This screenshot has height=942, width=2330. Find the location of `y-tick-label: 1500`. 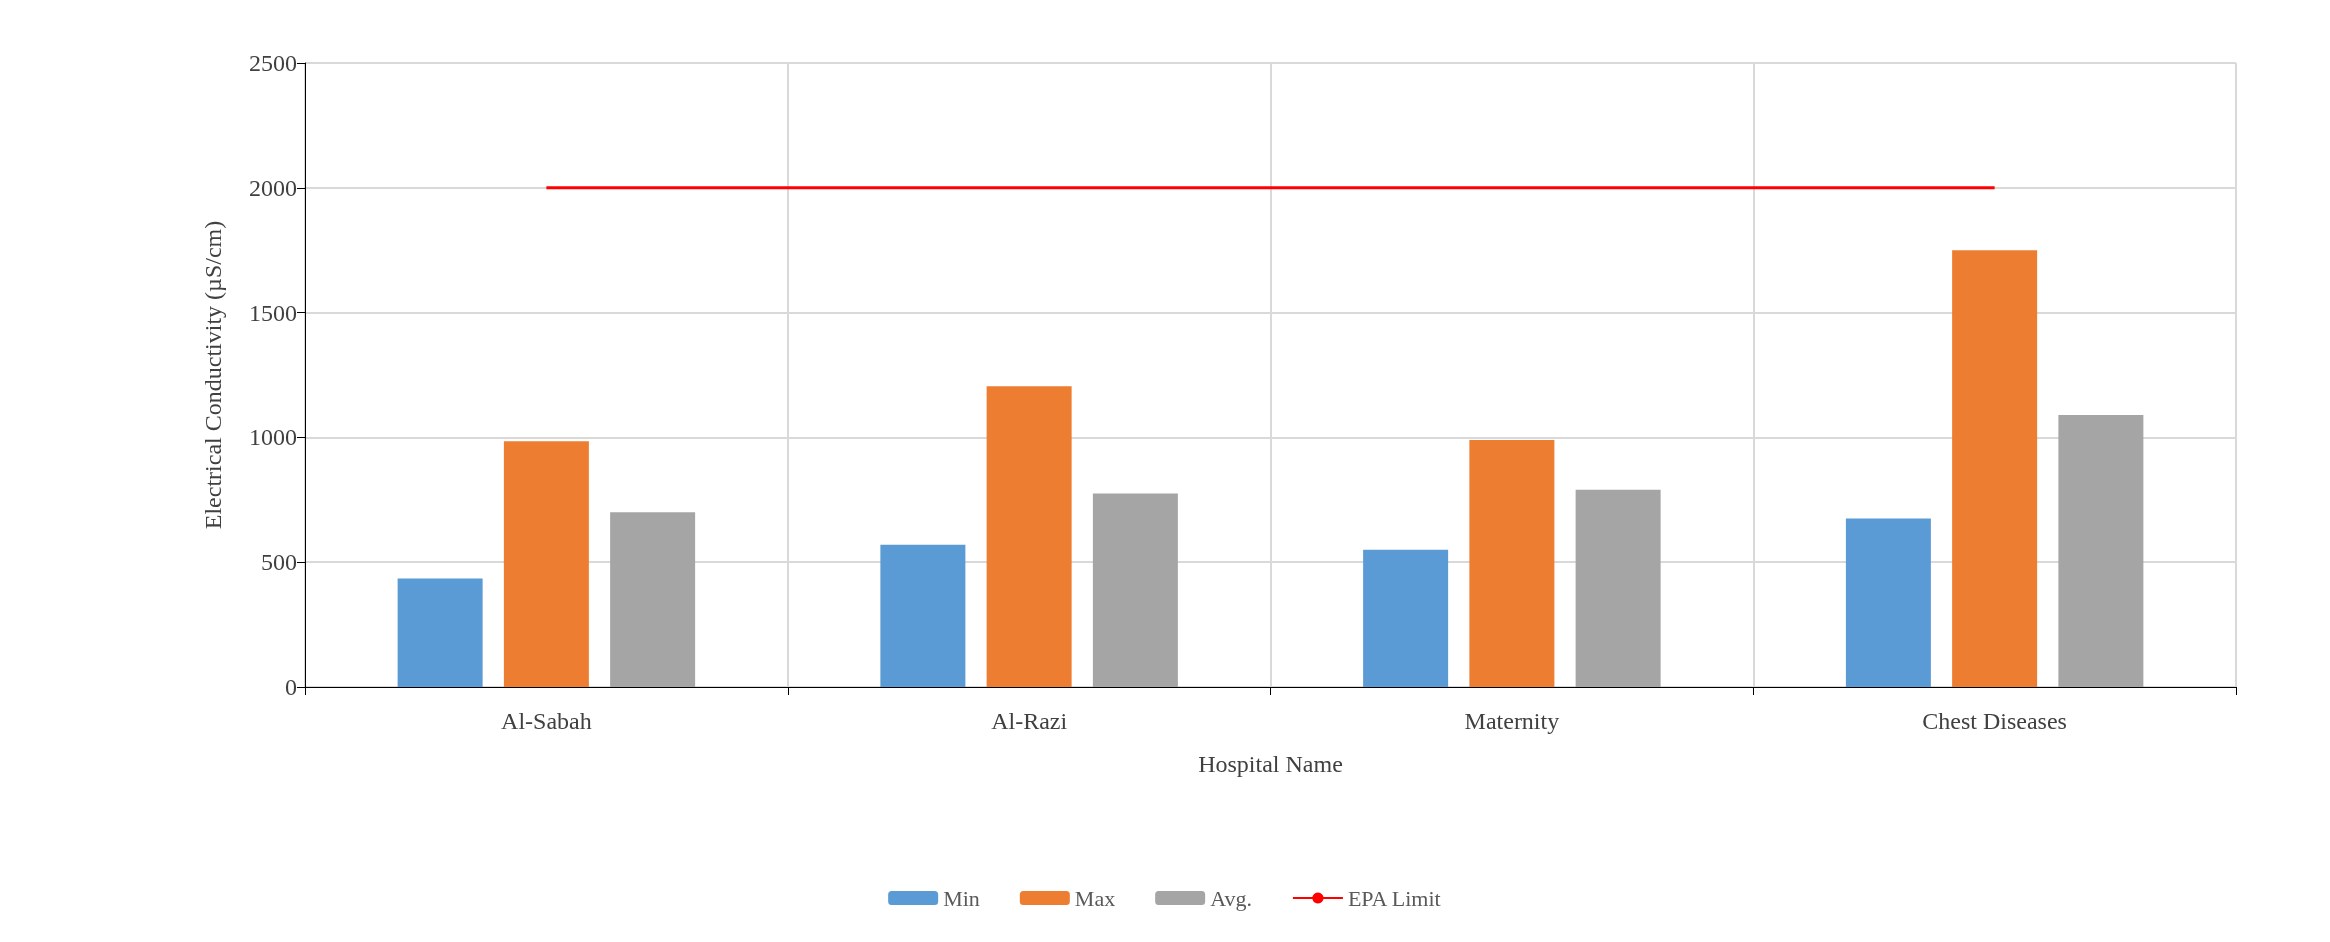

y-tick-label: 1500 is located at coordinates (273, 312).